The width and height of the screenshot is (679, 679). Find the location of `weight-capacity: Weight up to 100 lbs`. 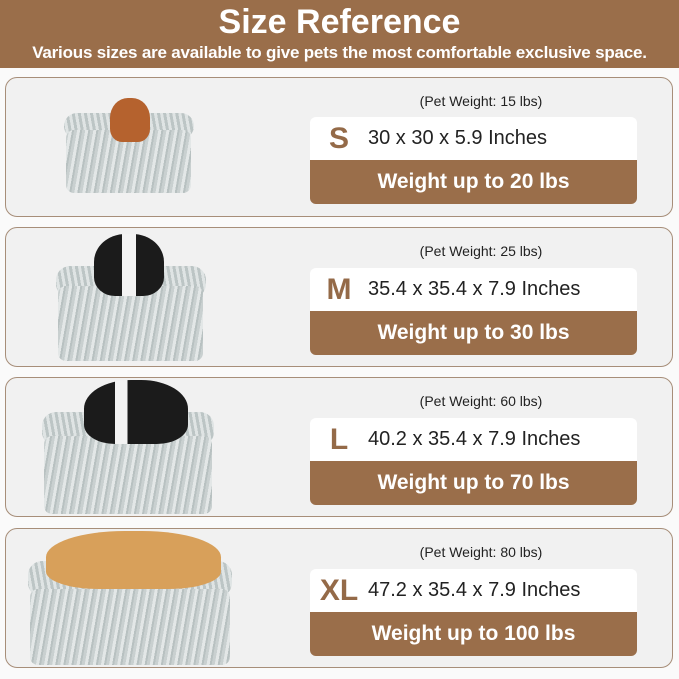

weight-capacity: Weight up to 100 lbs is located at coordinates (473, 634).